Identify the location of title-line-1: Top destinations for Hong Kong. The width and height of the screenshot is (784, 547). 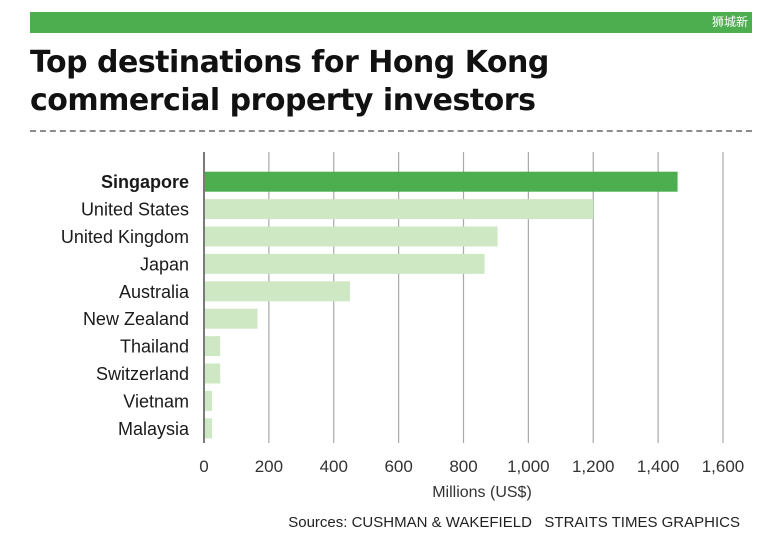
(289, 62).